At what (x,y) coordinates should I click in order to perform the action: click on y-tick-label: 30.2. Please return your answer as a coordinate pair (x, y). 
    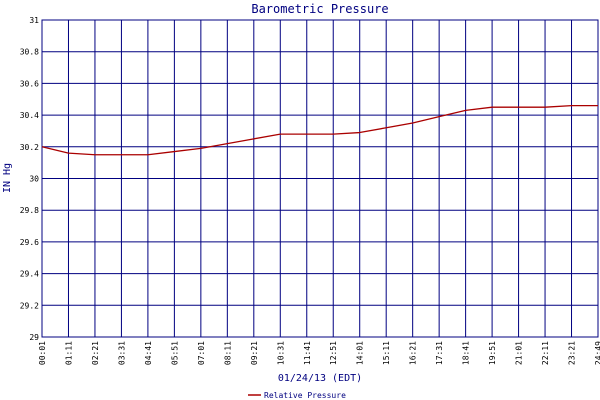
    Looking at the image, I should click on (29, 147).